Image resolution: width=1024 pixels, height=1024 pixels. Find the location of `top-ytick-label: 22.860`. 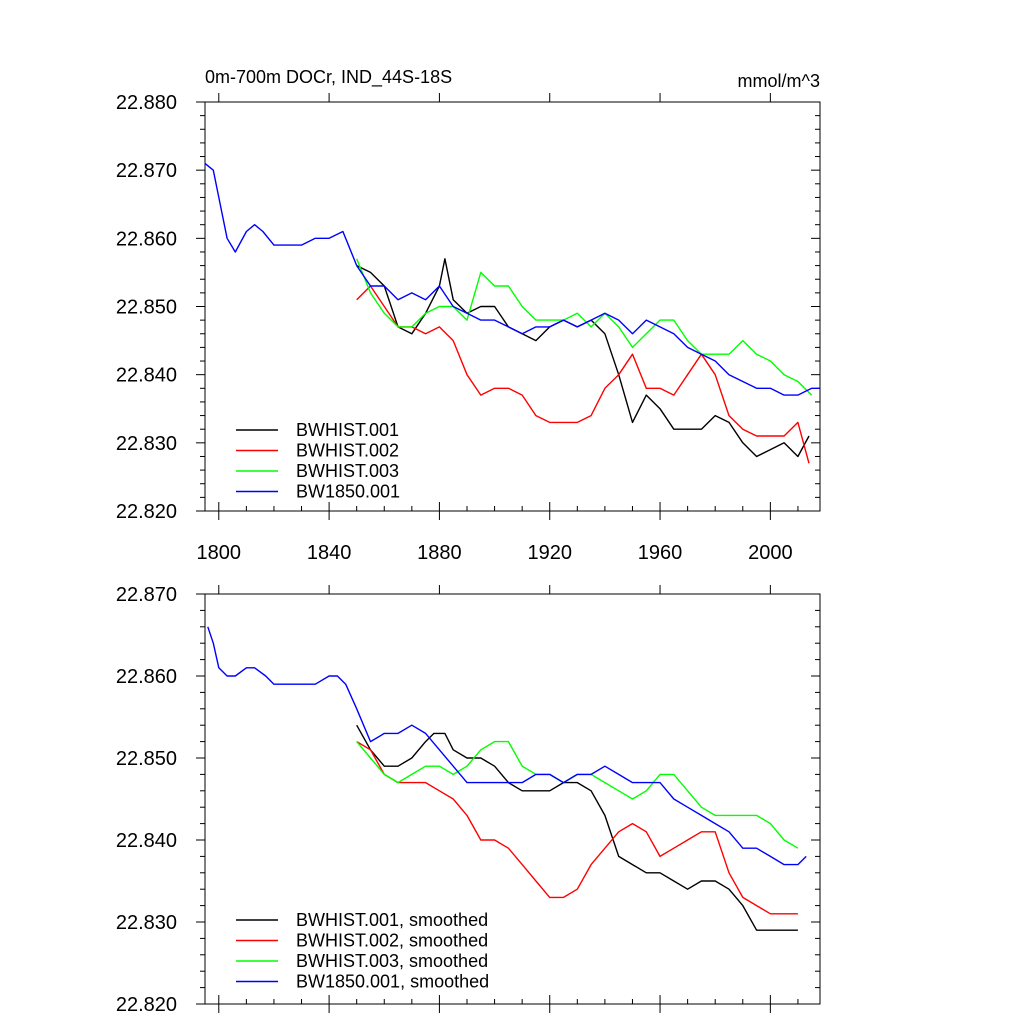

top-ytick-label: 22.860 is located at coordinates (146, 239).